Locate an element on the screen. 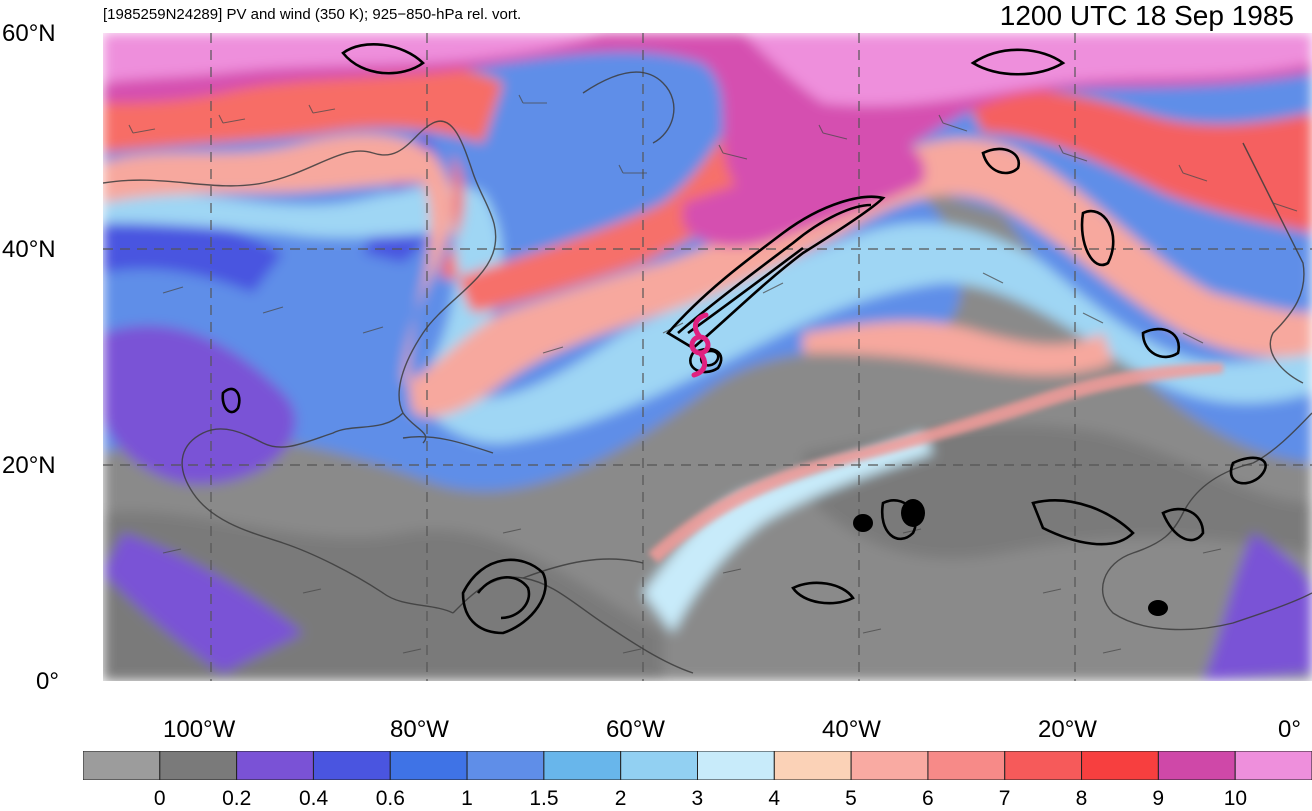 The image size is (1312, 811). lon-label-80w: 80°W is located at coordinates (419, 729).